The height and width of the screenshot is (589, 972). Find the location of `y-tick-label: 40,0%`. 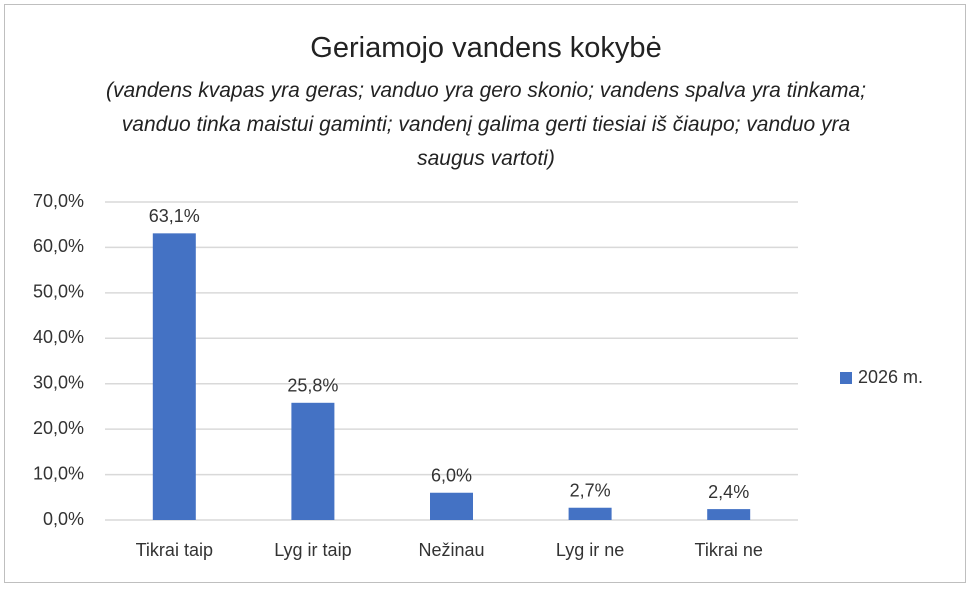

y-tick-label: 40,0% is located at coordinates (58, 337).